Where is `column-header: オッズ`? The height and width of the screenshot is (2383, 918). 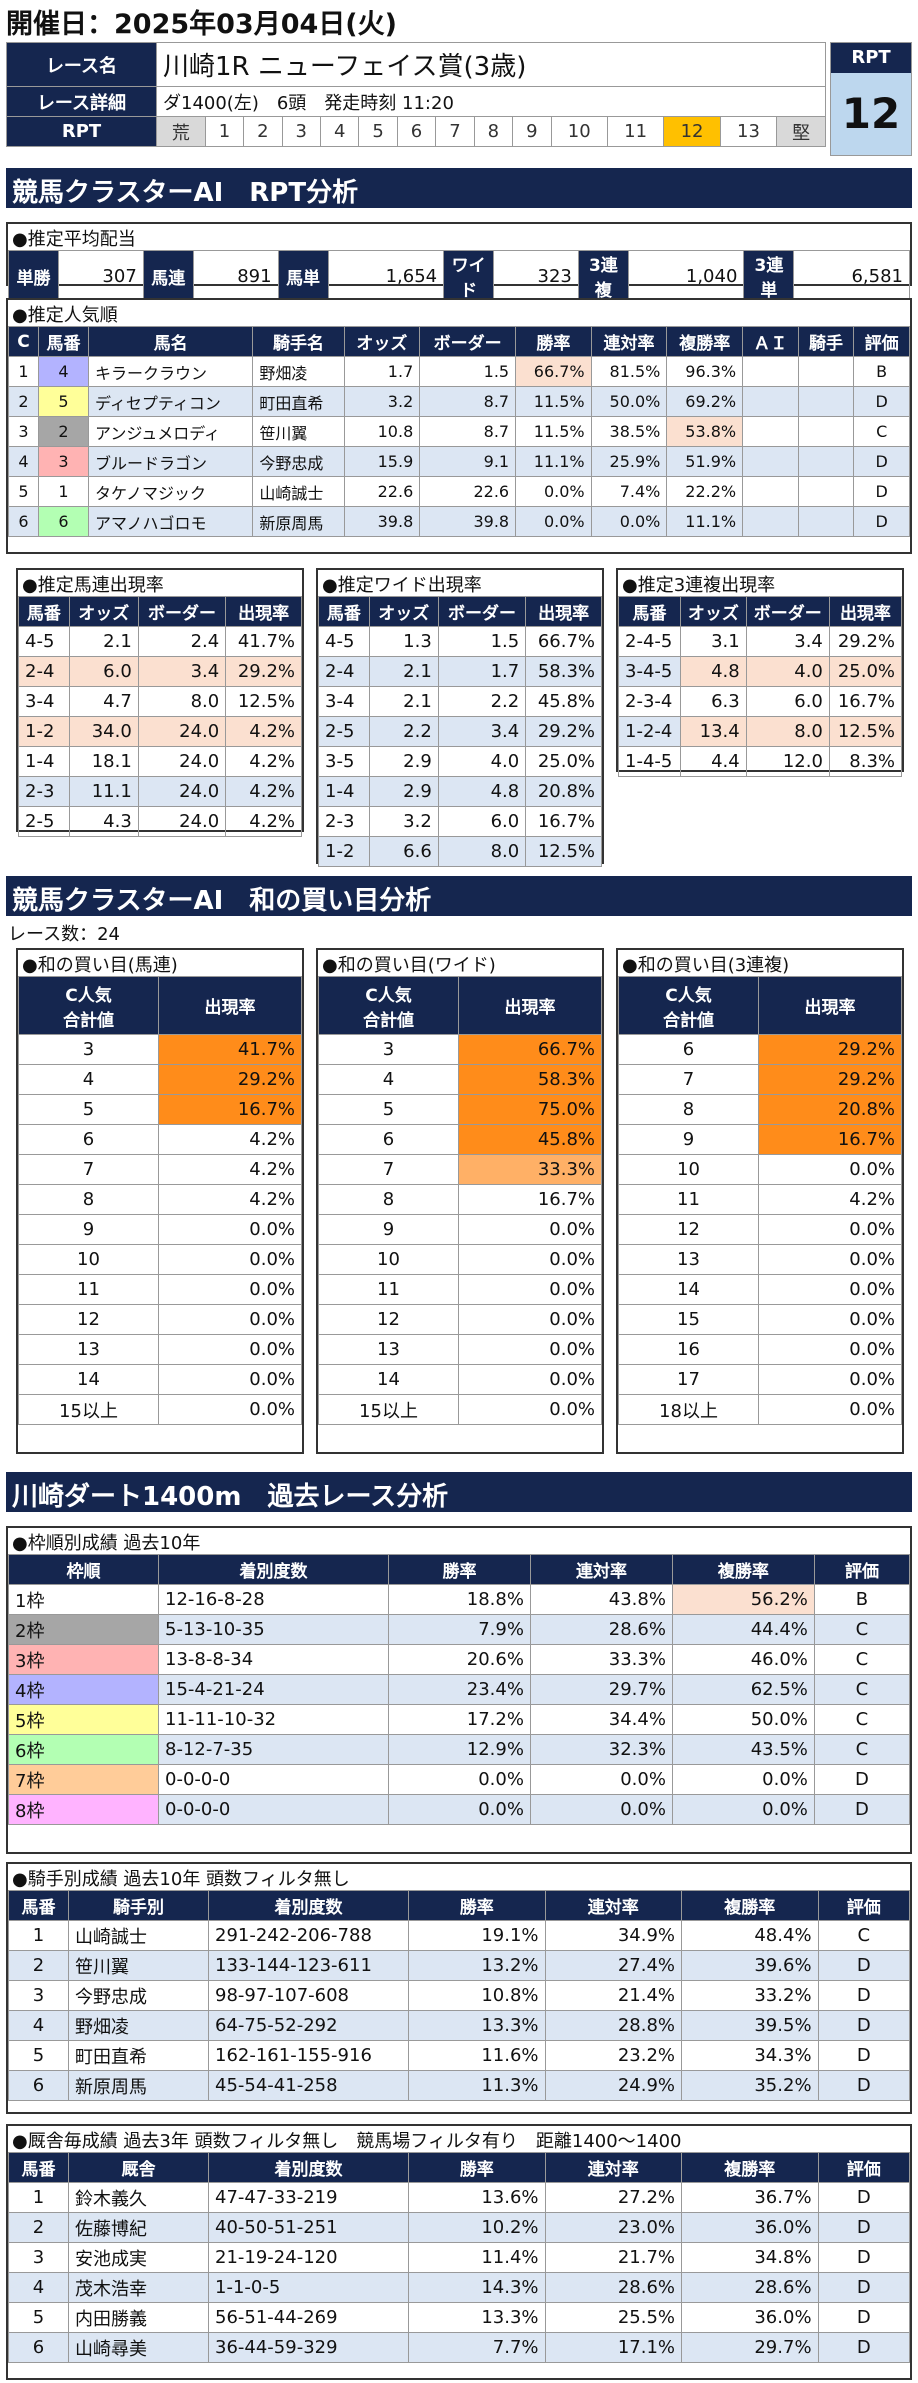
column-header: オッズ is located at coordinates (713, 611).